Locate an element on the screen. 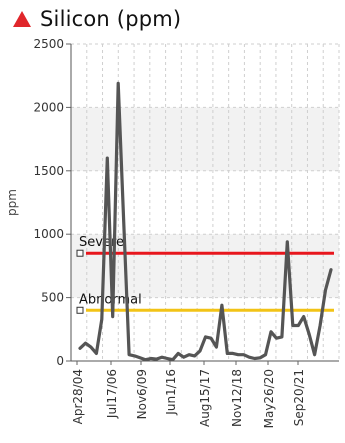 This screenshot has width=345, height=443. x-tick-label: Jun1/16 is located at coordinates (171, 392).